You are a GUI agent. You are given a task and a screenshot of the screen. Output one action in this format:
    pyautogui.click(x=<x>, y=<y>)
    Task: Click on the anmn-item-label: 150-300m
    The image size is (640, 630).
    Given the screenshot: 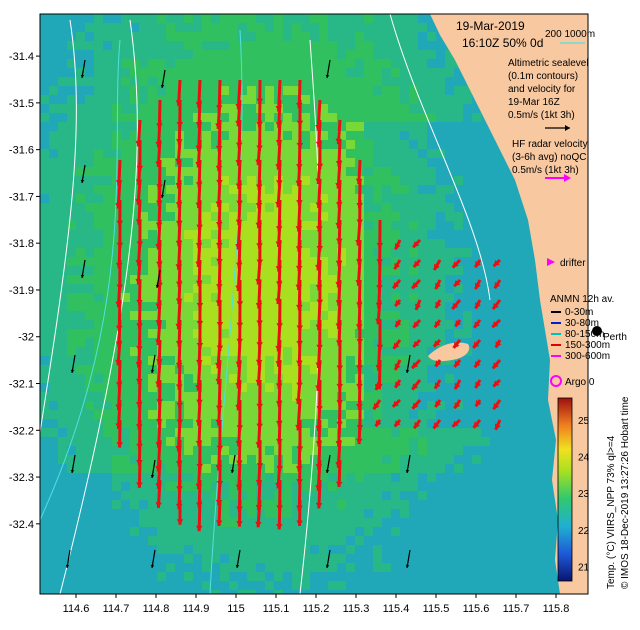 What is the action you would take?
    pyautogui.click(x=587, y=345)
    